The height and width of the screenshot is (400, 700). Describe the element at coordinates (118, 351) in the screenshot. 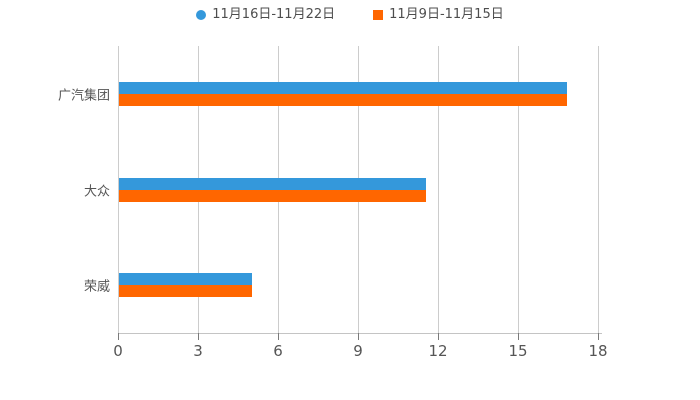

I see `x-axis-tick-label: 0` at that location.